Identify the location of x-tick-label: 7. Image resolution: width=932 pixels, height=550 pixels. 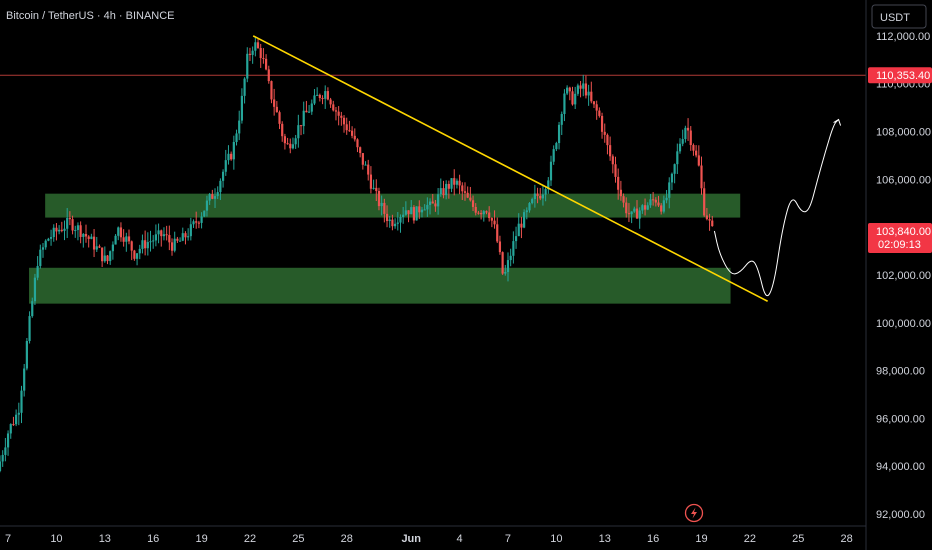
(8, 539).